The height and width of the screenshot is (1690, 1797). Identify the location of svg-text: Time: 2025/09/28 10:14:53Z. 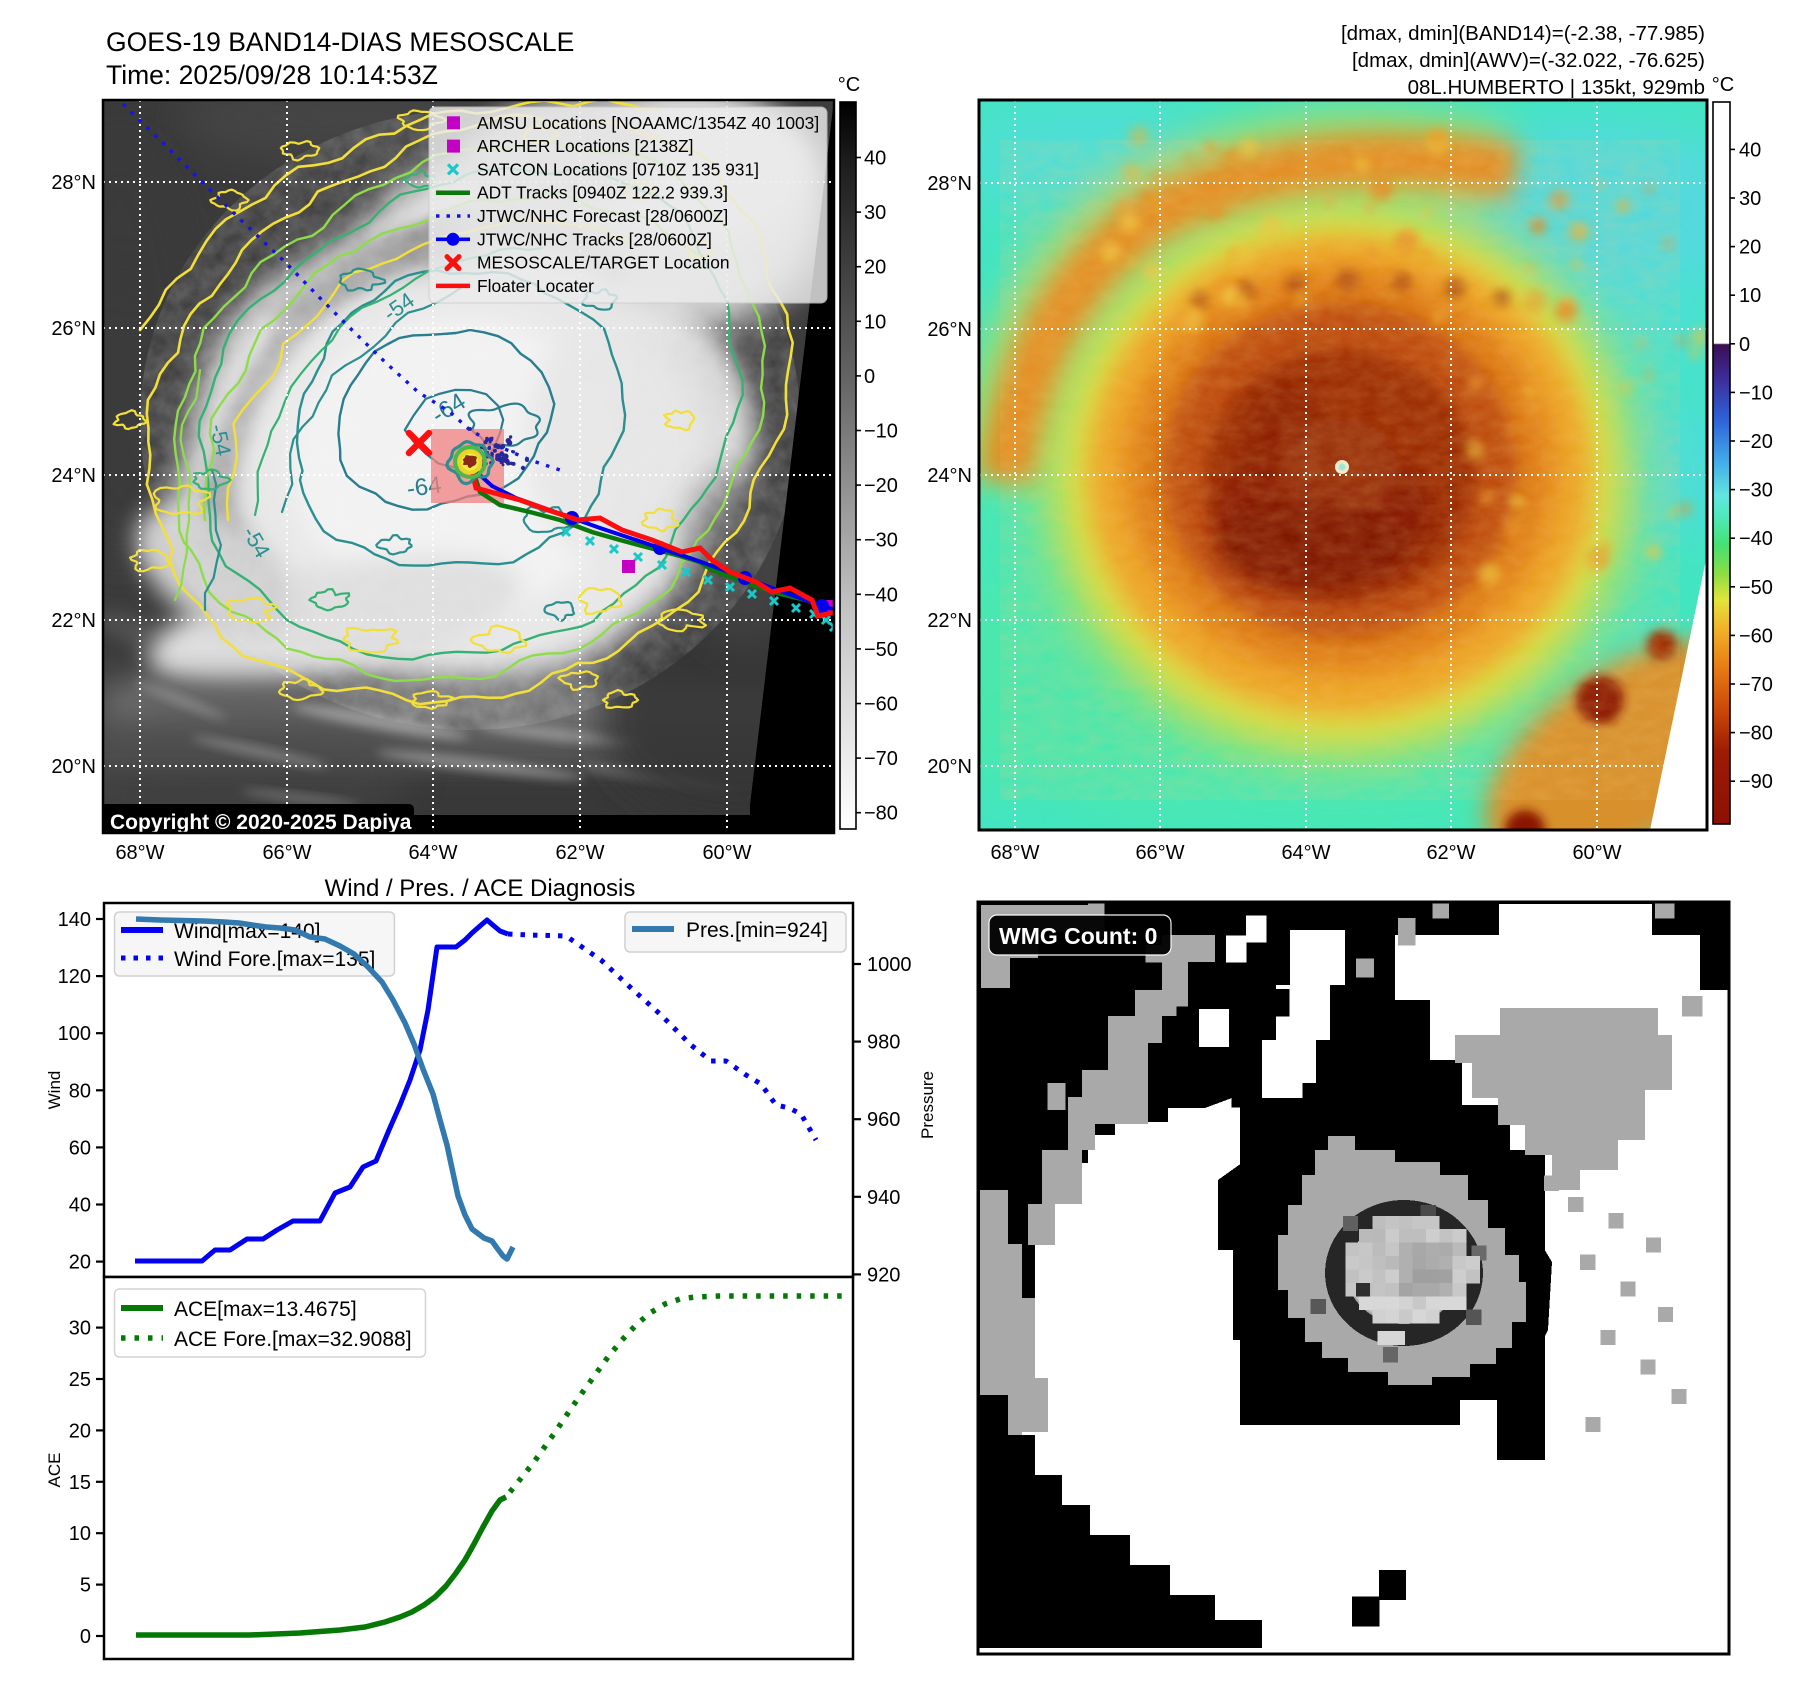
(272, 75).